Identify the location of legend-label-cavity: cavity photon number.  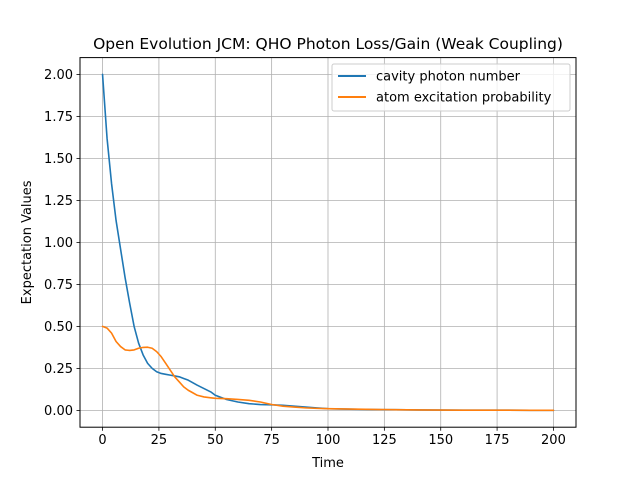
(448, 77).